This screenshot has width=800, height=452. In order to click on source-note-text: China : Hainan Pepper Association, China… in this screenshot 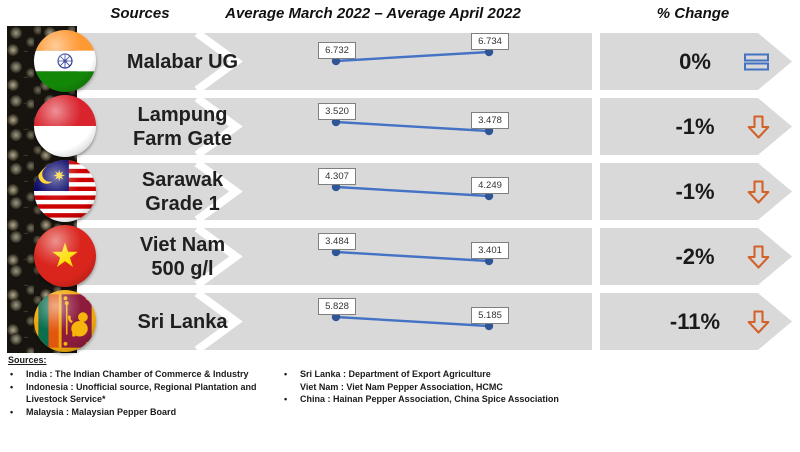, I will do `click(429, 399)`.